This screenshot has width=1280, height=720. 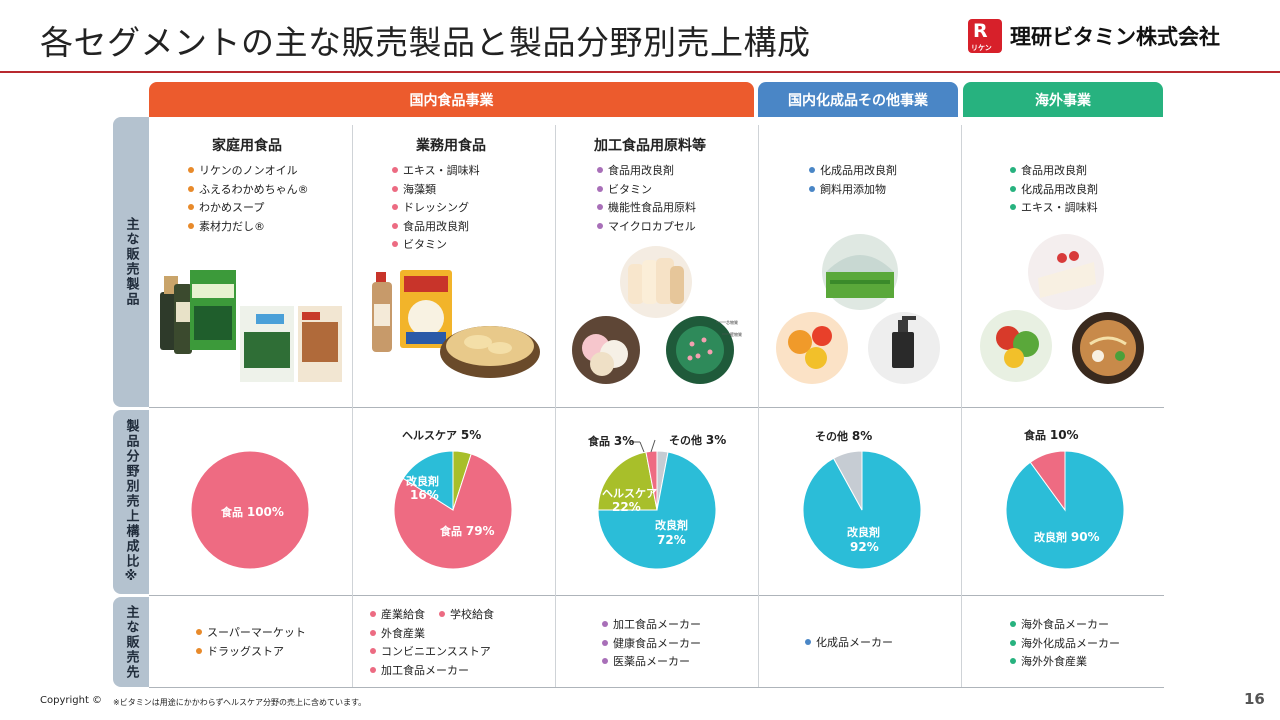 I want to click on list-item: 外食産業, so click(x=432, y=634).